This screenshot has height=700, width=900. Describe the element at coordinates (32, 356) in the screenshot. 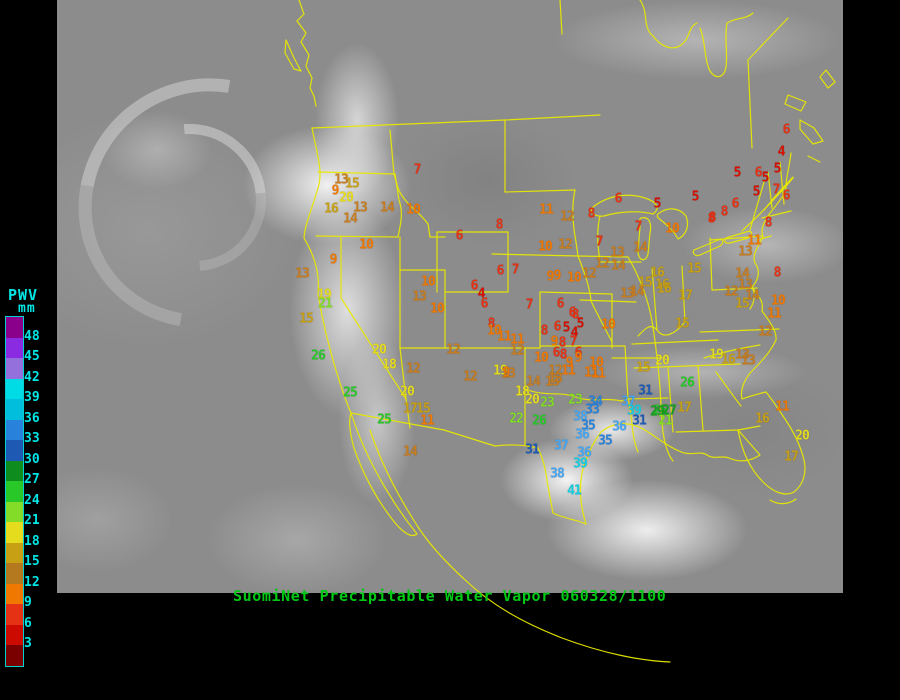

I see `legend-tick-label: 45` at that location.